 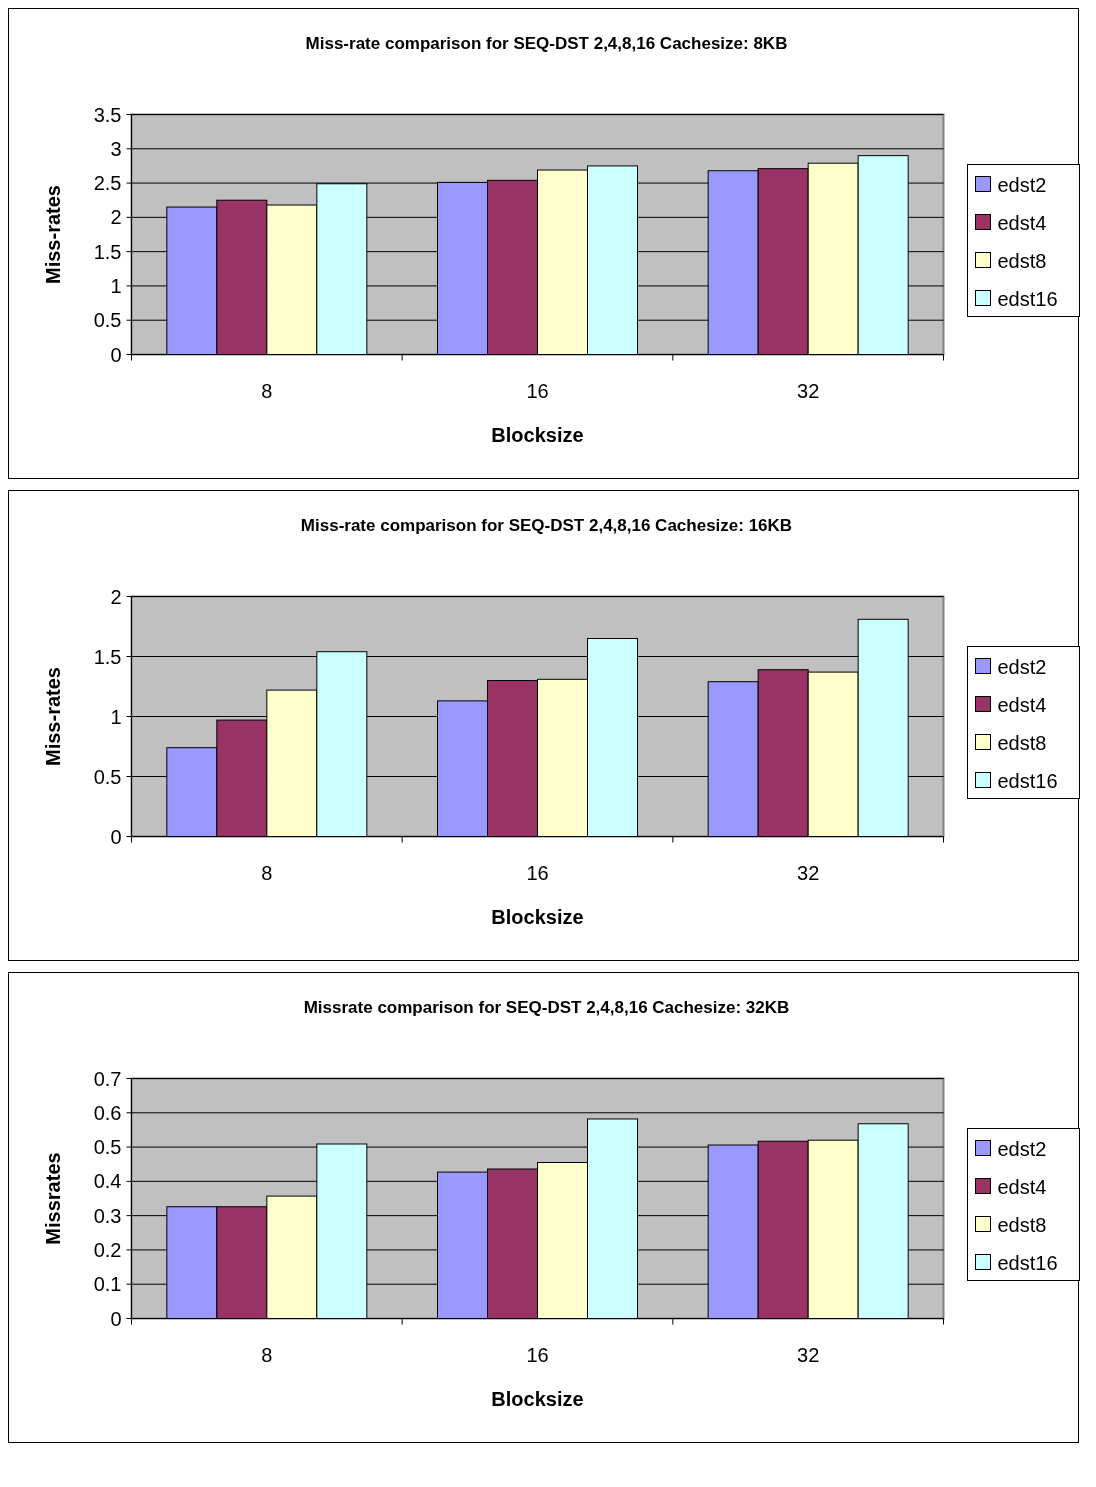 What do you see at coordinates (107, 114) in the screenshot?
I see `y-tick-label: 3.5` at bounding box center [107, 114].